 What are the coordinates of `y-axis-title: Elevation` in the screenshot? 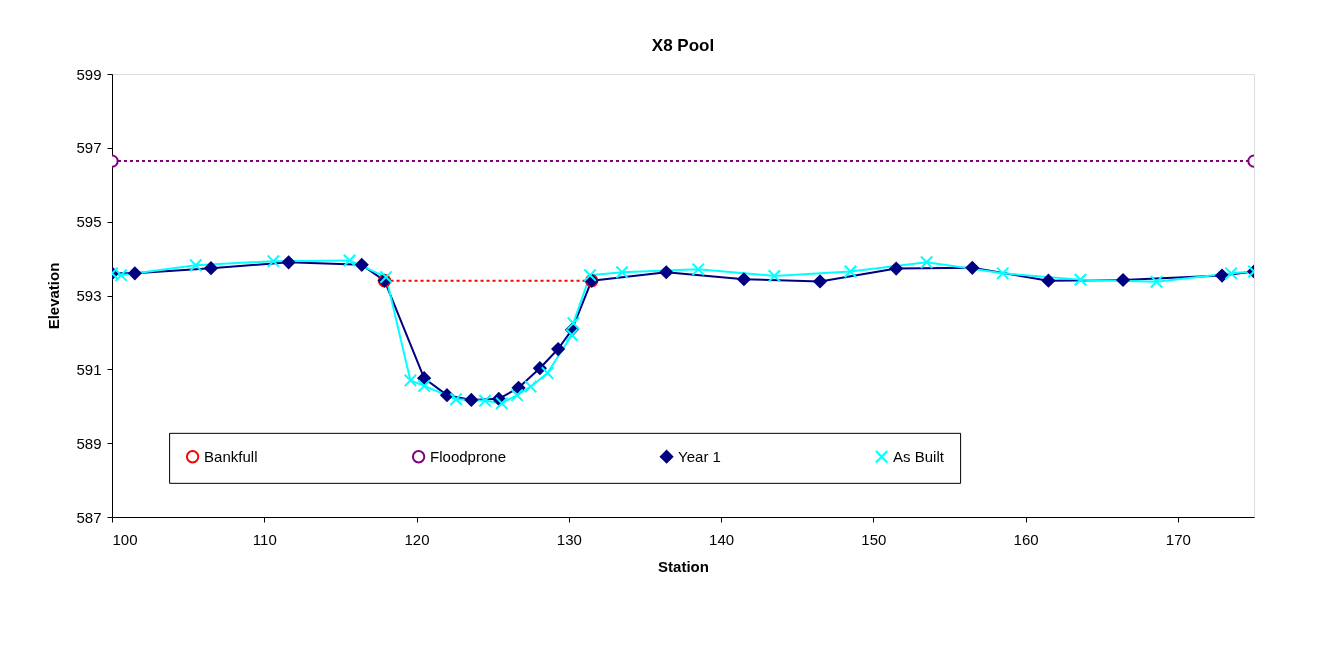 It's located at (54, 296).